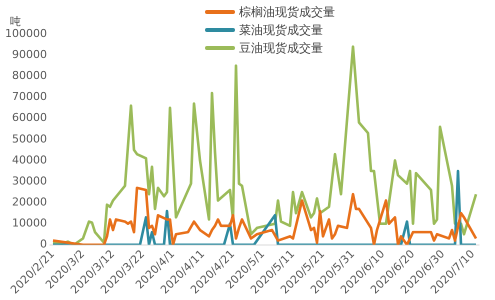 Image resolution: width=495 pixels, height=300 pixels. What do you see at coordinates (29, 181) in the screenshot?
I see `y-tick-label: 30000` at bounding box center [29, 181].